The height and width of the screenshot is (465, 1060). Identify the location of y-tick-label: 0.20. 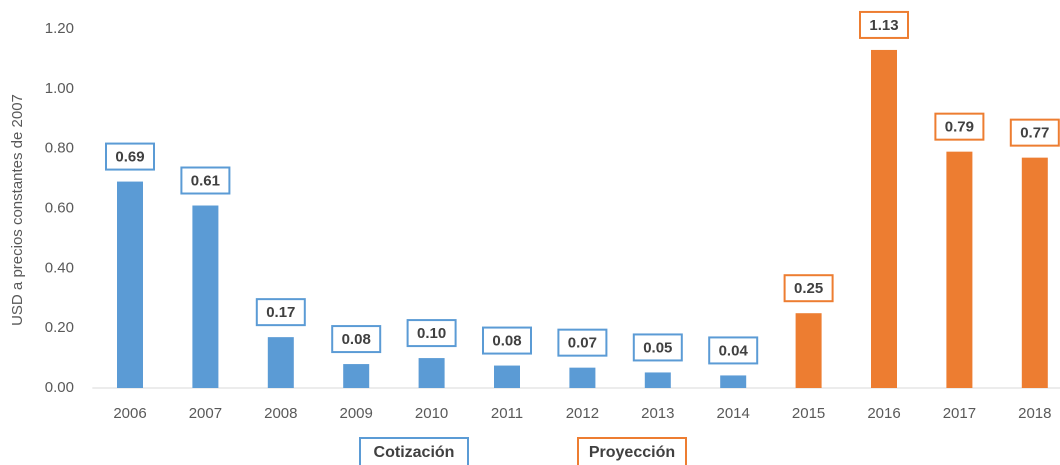
(59, 327).